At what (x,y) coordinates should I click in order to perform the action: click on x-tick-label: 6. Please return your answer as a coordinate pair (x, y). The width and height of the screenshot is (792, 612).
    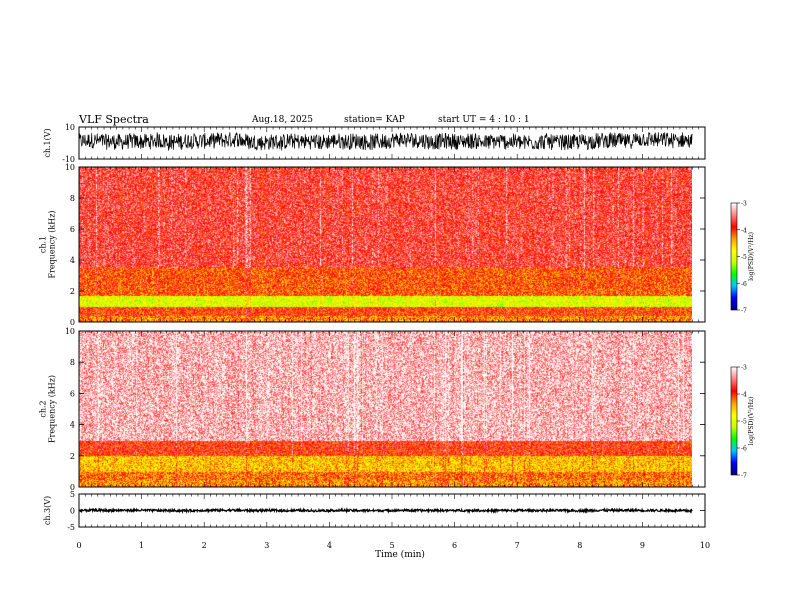
    Looking at the image, I should click on (454, 545).